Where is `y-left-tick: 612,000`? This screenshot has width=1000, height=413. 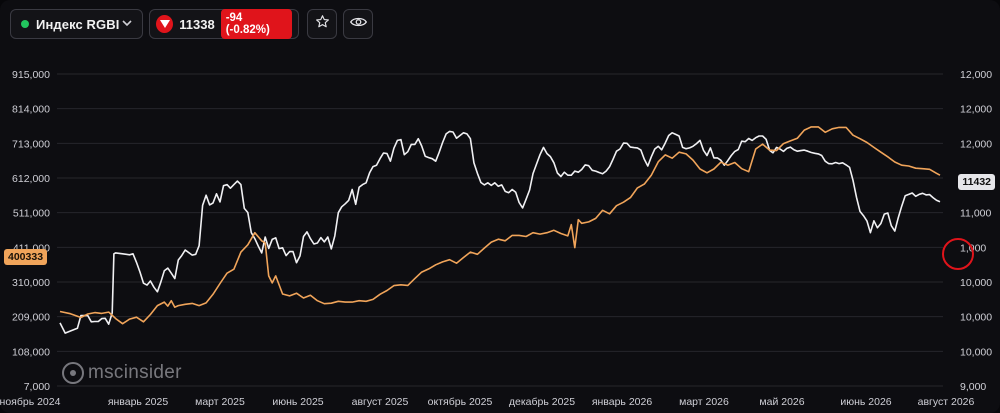 y-left-tick: 612,000 is located at coordinates (31, 179).